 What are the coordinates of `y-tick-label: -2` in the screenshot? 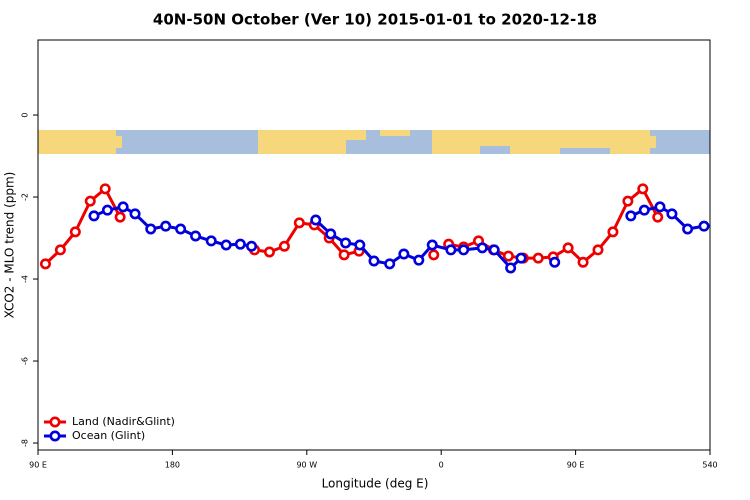 It's located at (25, 197).